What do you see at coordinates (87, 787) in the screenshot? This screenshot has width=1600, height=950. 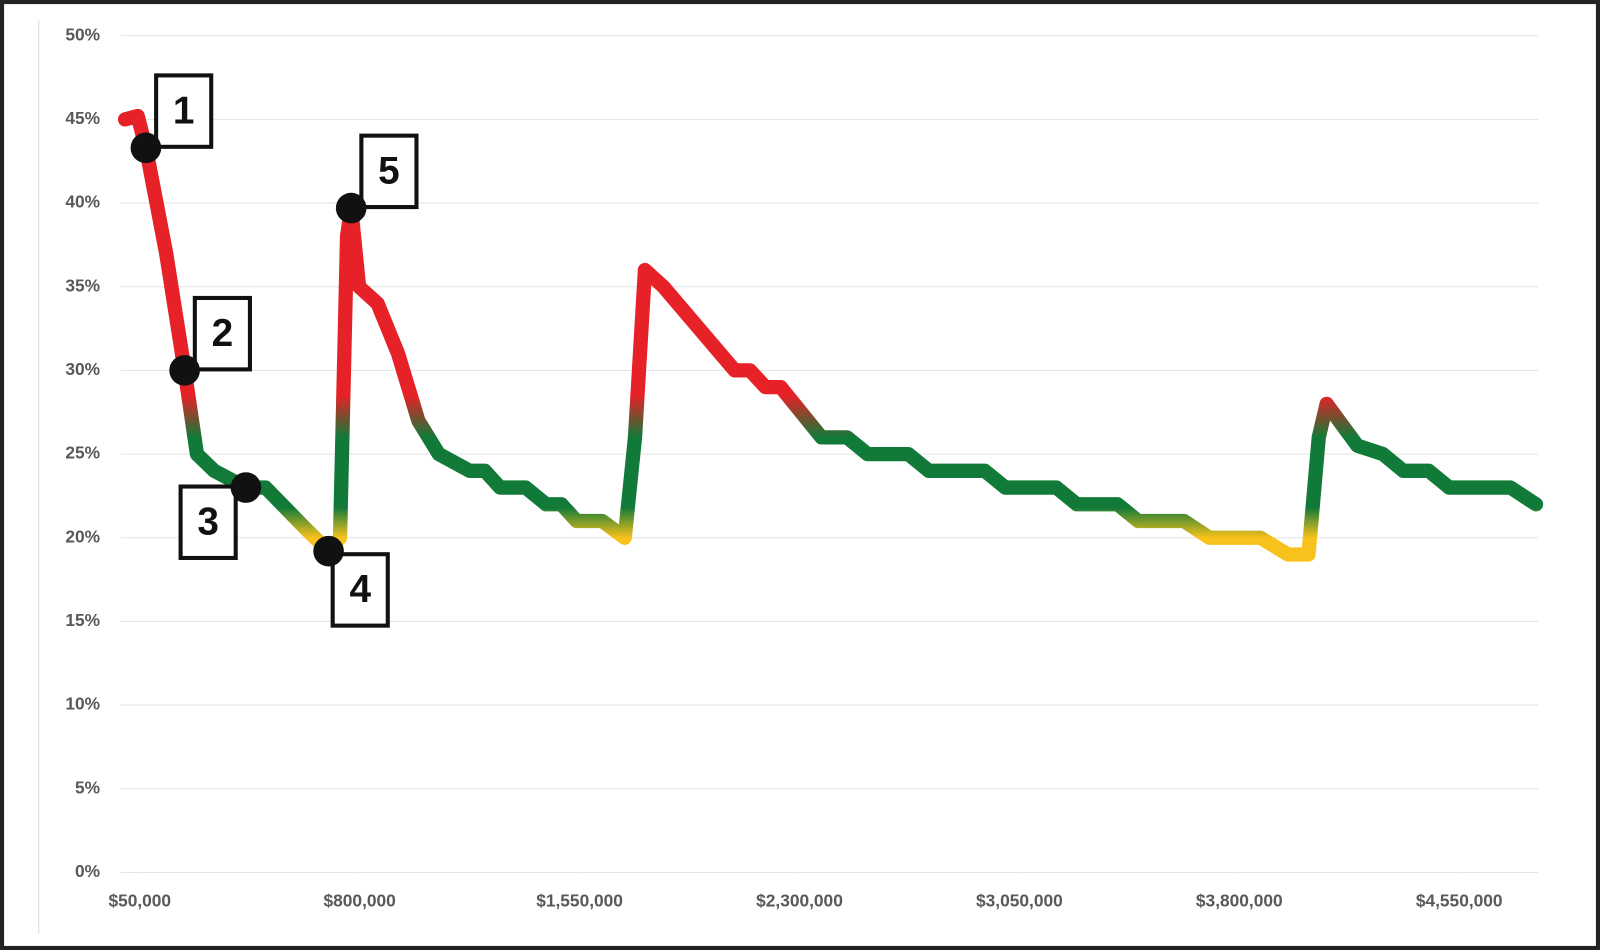 I see `y-tick-label: 5%` at bounding box center [87, 787].